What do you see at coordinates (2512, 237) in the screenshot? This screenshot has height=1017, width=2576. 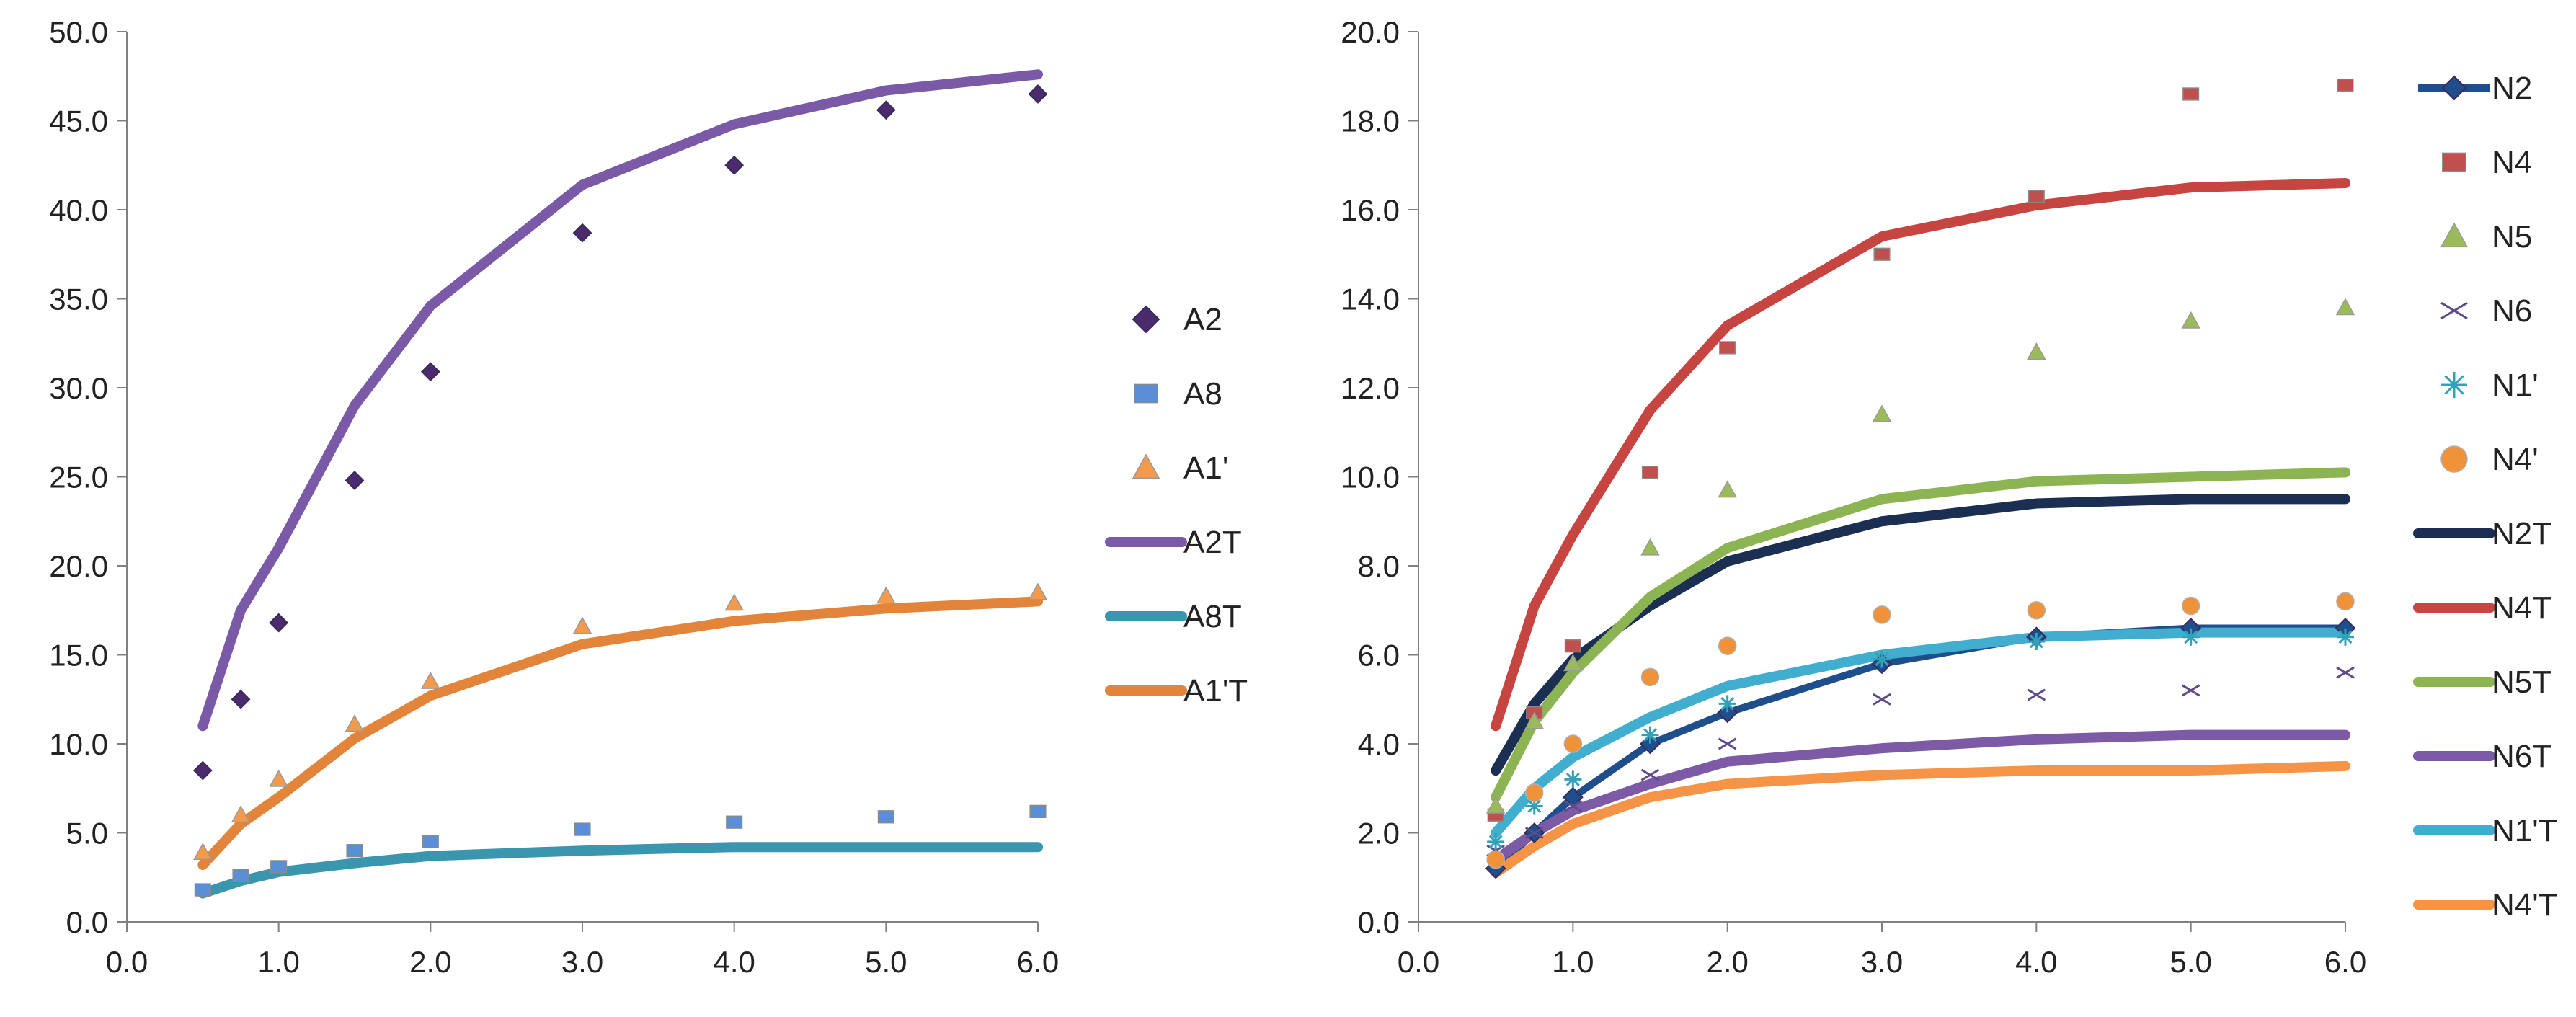 I see `legend-label: N5` at bounding box center [2512, 237].